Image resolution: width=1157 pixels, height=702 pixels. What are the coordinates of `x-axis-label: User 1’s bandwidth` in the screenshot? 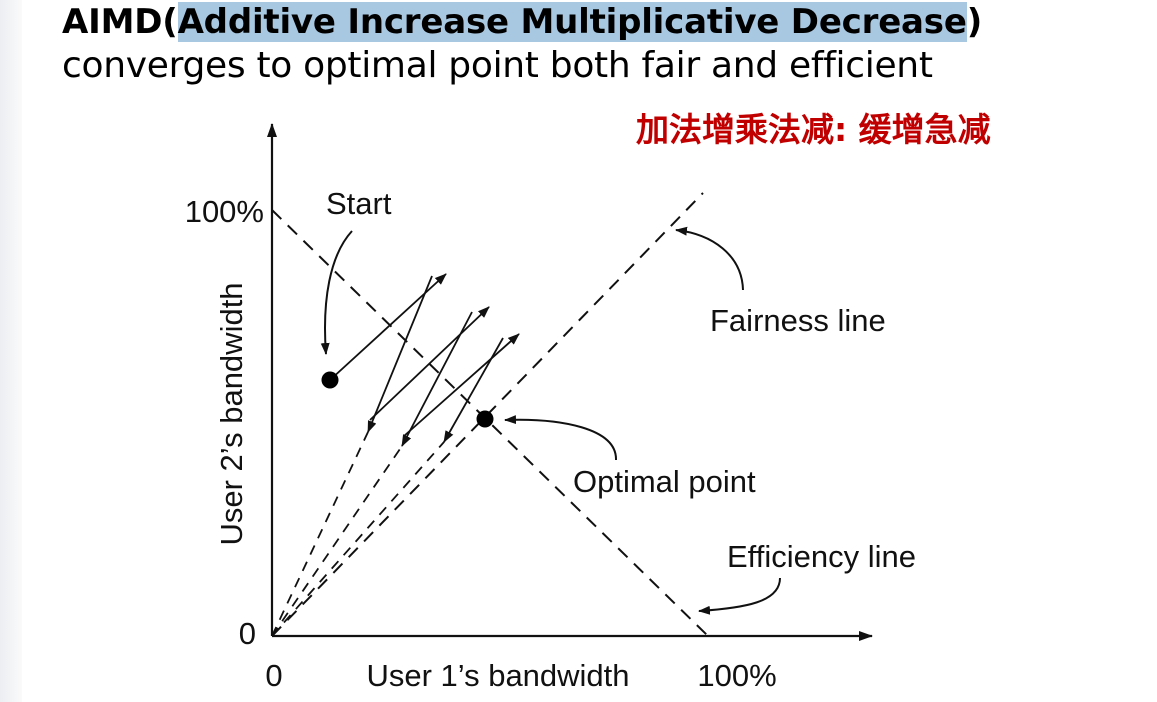 It's located at (497, 675).